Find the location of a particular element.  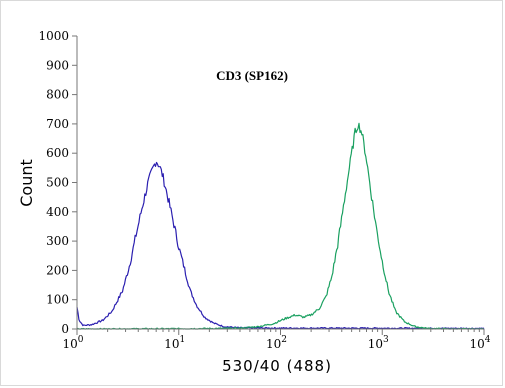

x-tick-exponent: 2 is located at coordinates (284, 340).